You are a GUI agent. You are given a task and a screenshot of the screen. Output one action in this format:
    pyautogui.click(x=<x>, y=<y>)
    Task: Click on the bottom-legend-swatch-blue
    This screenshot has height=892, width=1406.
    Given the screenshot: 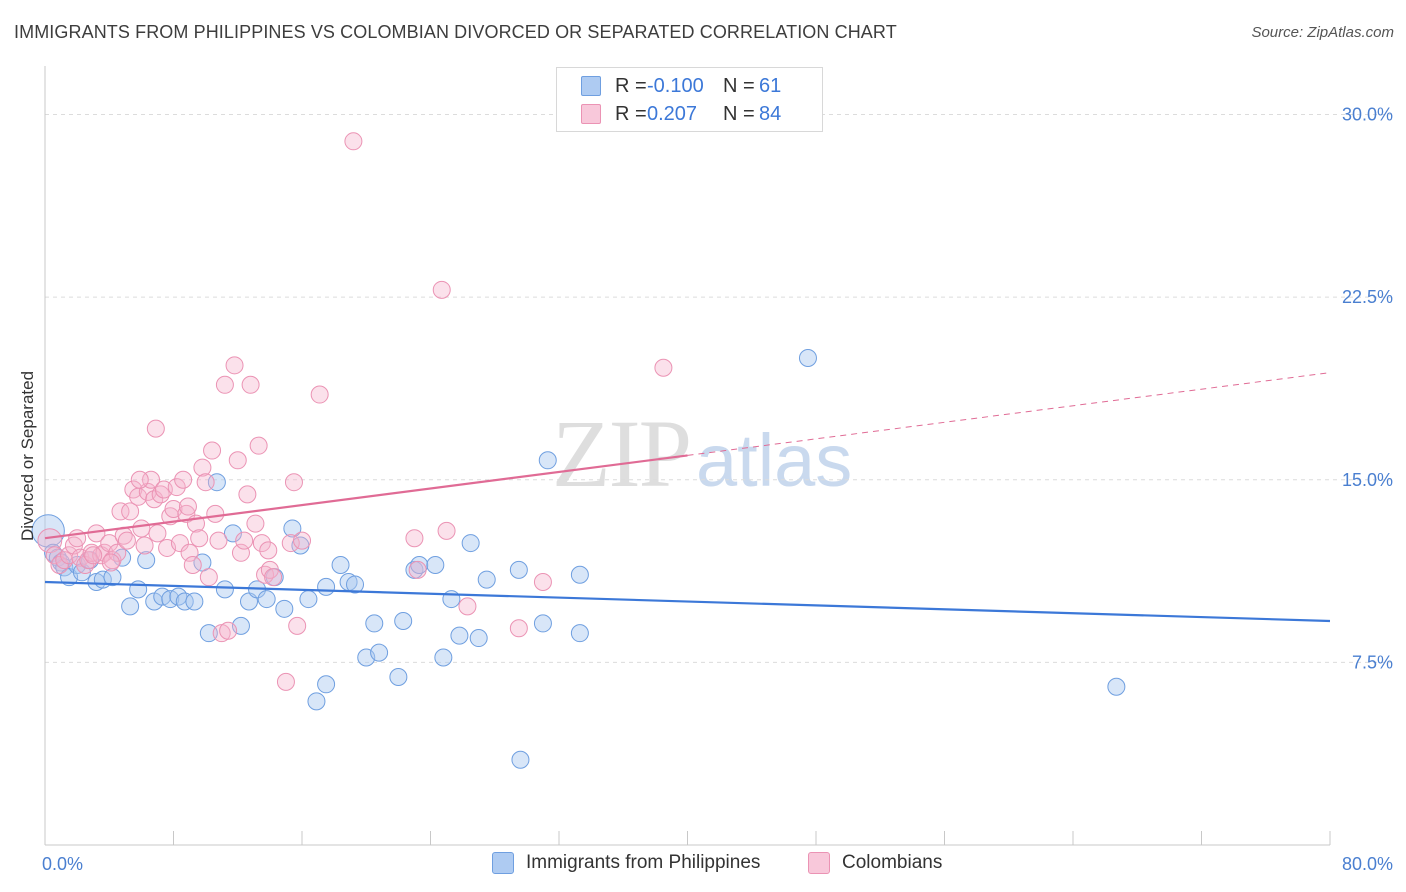 What is the action you would take?
    pyautogui.click(x=503, y=863)
    